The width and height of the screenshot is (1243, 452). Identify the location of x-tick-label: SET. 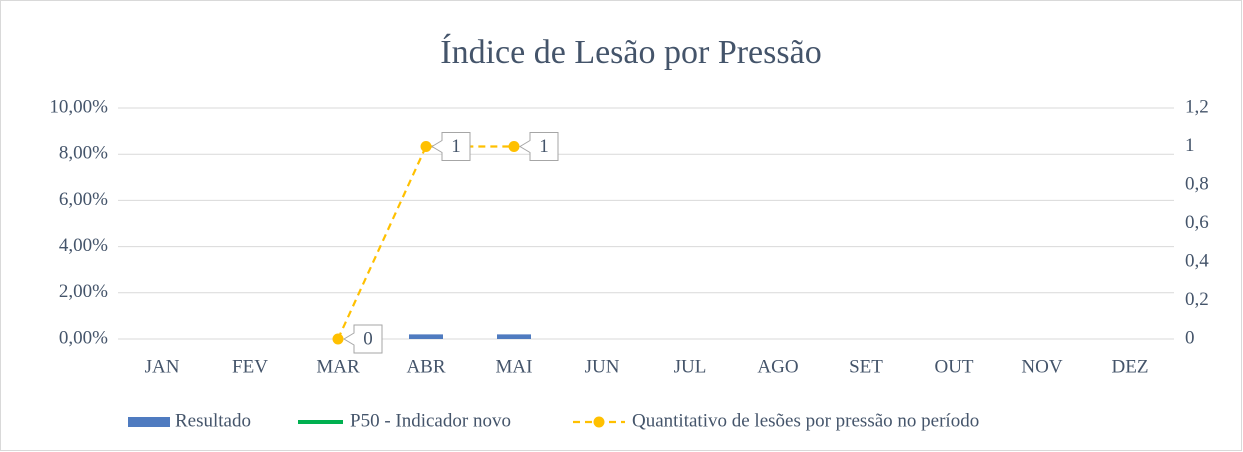
(866, 366).